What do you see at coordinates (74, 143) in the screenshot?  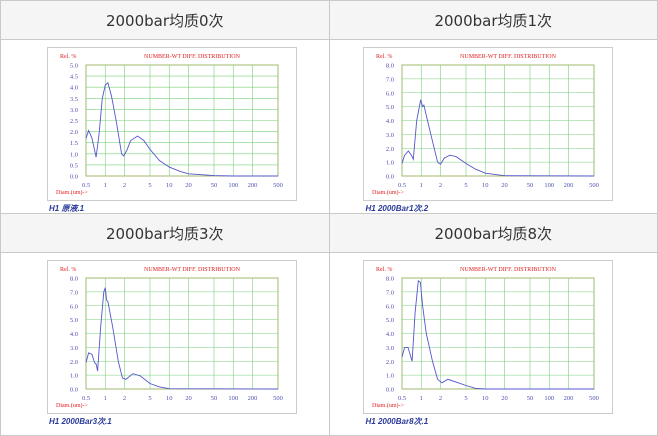 I see `y-tick-label: 1.5` at bounding box center [74, 143].